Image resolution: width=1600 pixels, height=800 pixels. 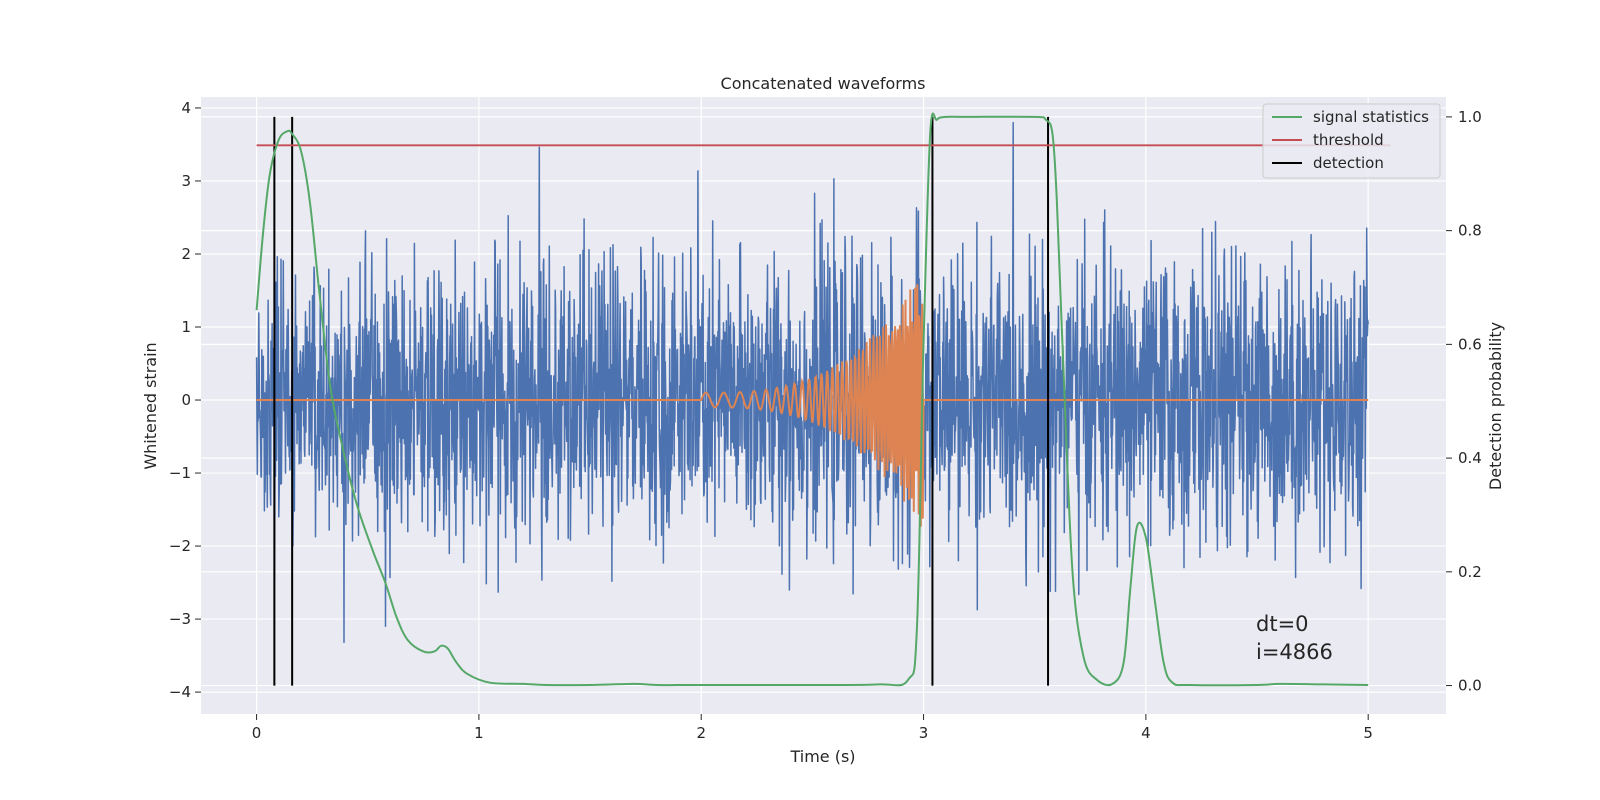 I want to click on legend-label-signal: signal statistics, so click(x=1371, y=117).